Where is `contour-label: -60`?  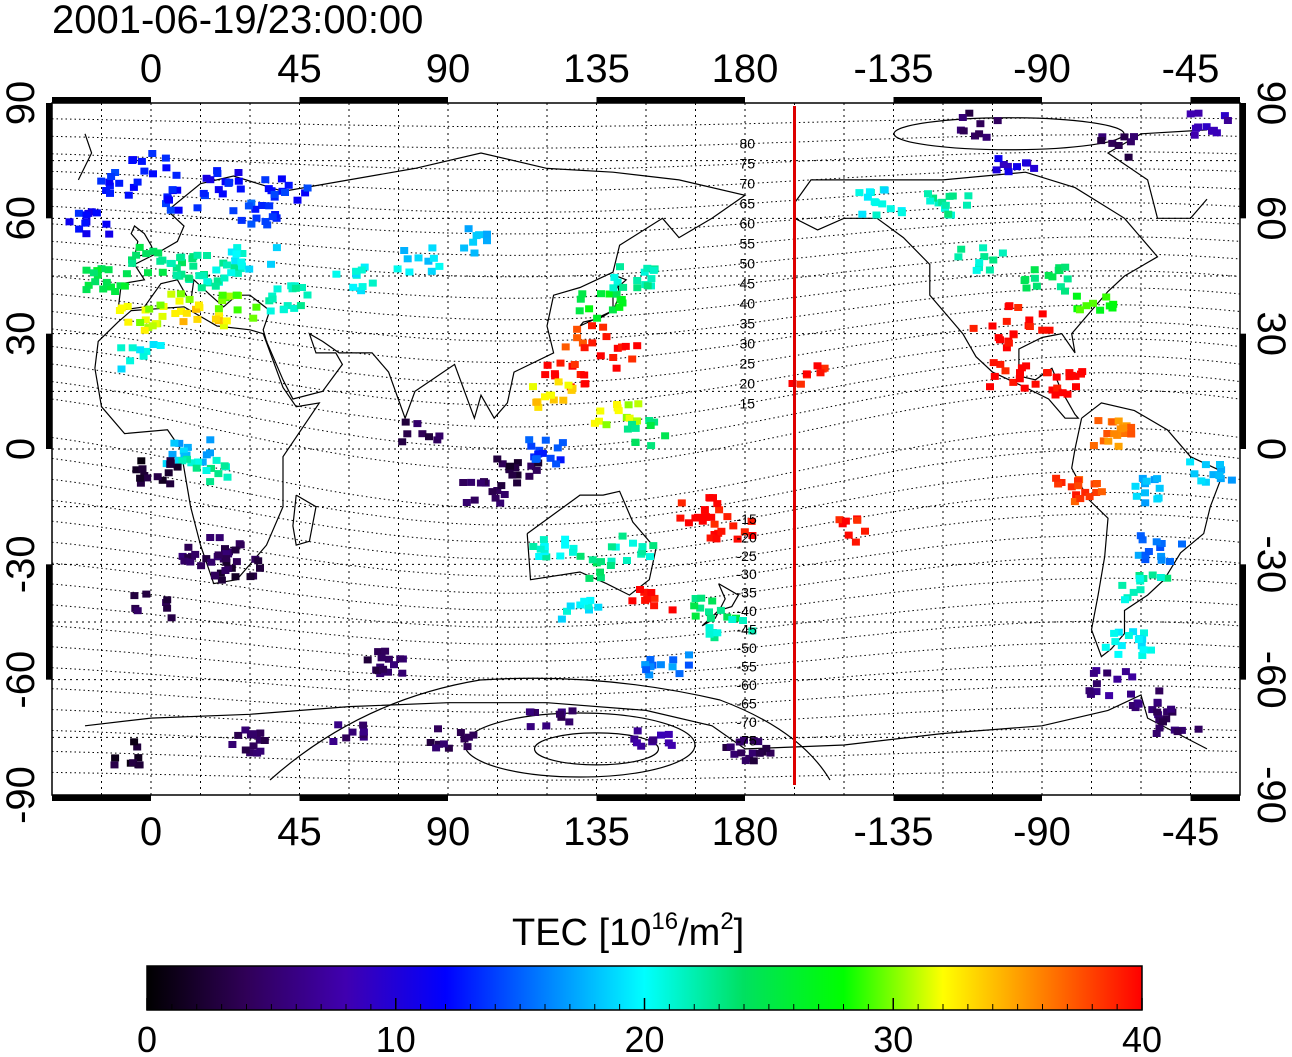 contour-label: -60 is located at coordinates (747, 685).